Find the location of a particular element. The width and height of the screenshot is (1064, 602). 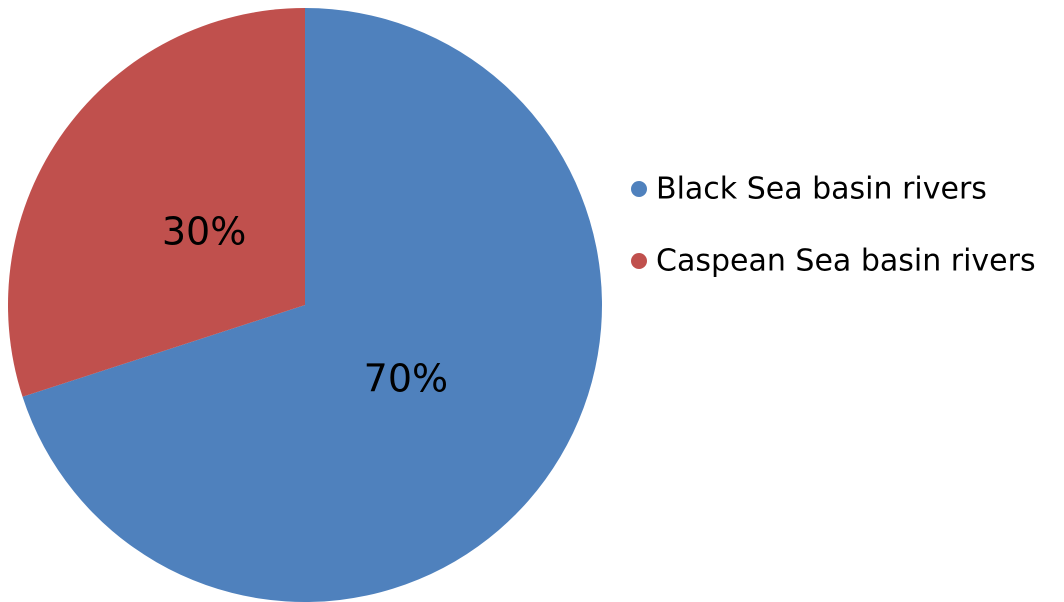

slice-data-label-2: 30% is located at coordinates (204, 232).